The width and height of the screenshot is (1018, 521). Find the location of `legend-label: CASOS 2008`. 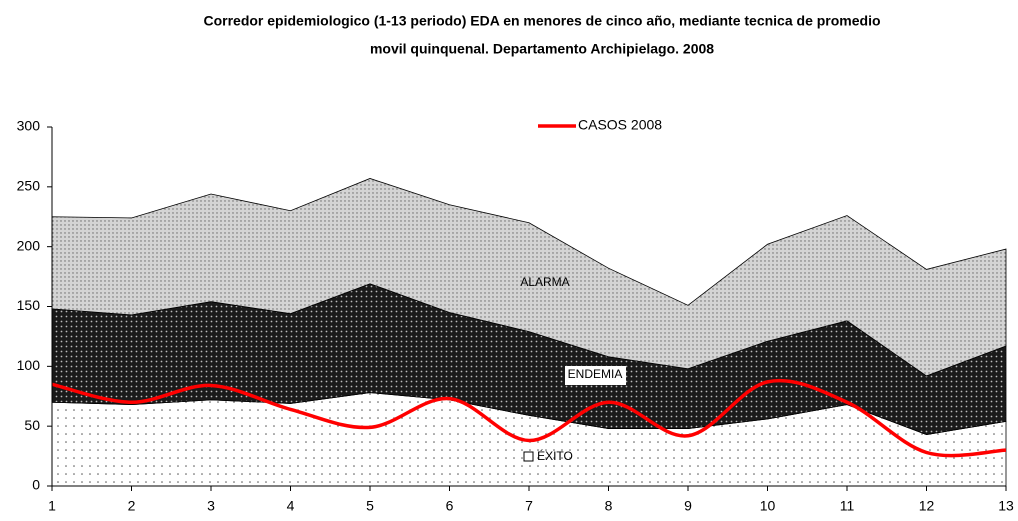

legend-label: CASOS 2008 is located at coordinates (620, 125).